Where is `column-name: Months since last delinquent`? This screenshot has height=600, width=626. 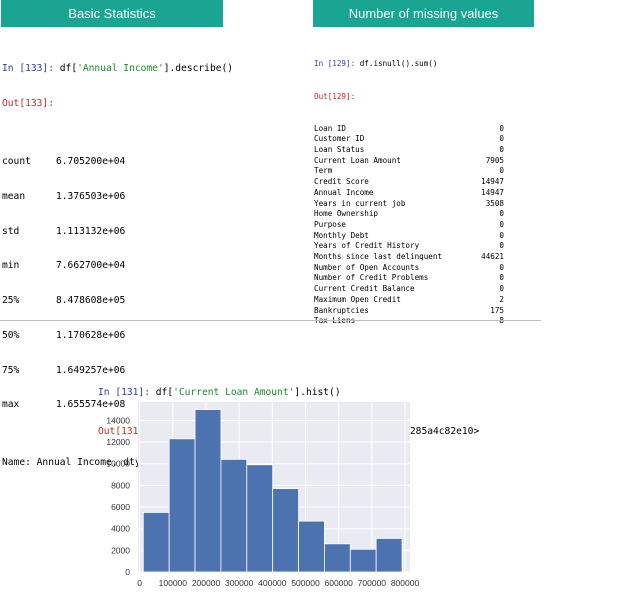 column-name: Months since last delinquent is located at coordinates (378, 257).